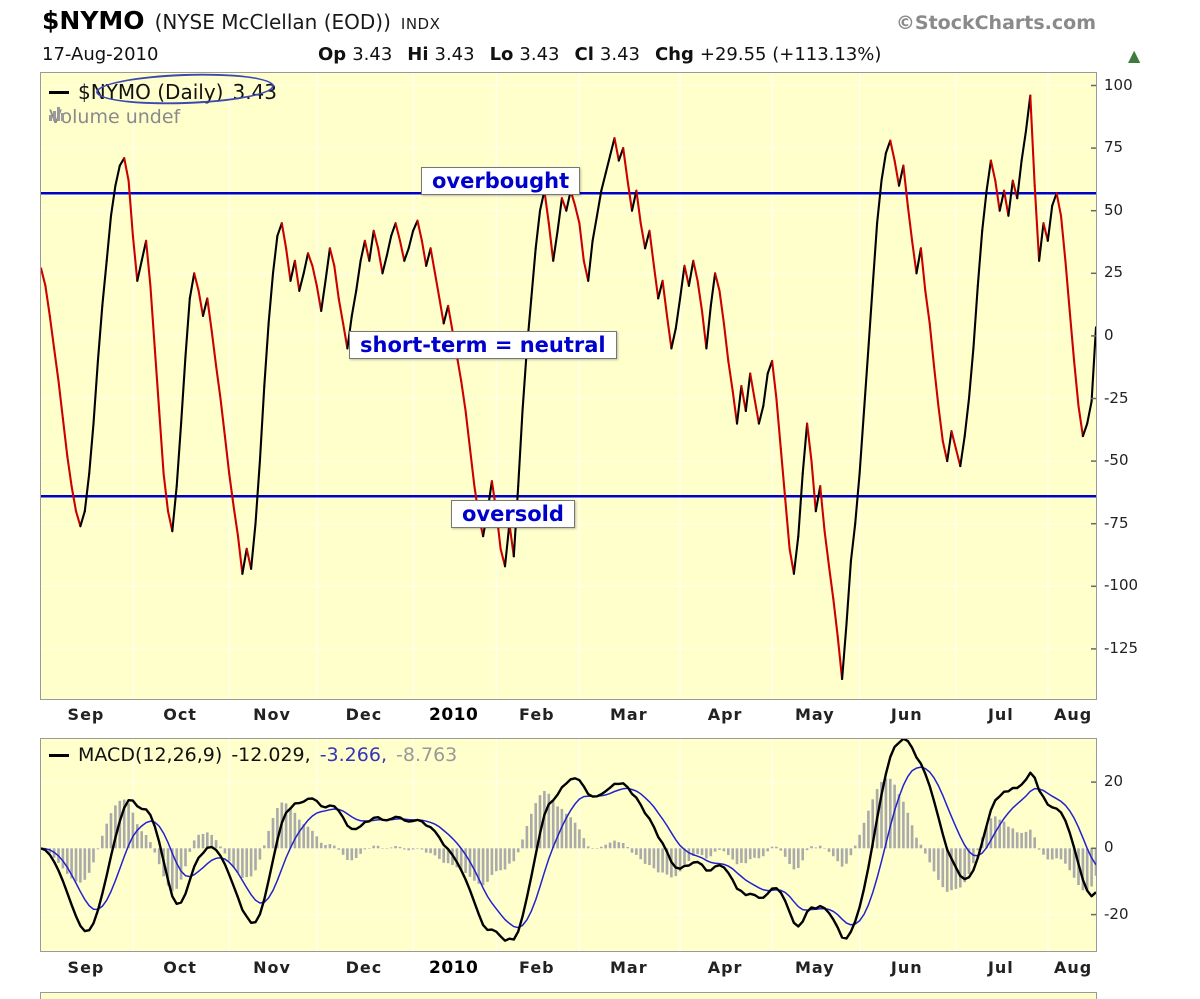 Image resolution: width=1200 pixels, height=999 pixels. What do you see at coordinates (254, 92) in the screenshot?
I see `series-last-value: 3.43` at bounding box center [254, 92].